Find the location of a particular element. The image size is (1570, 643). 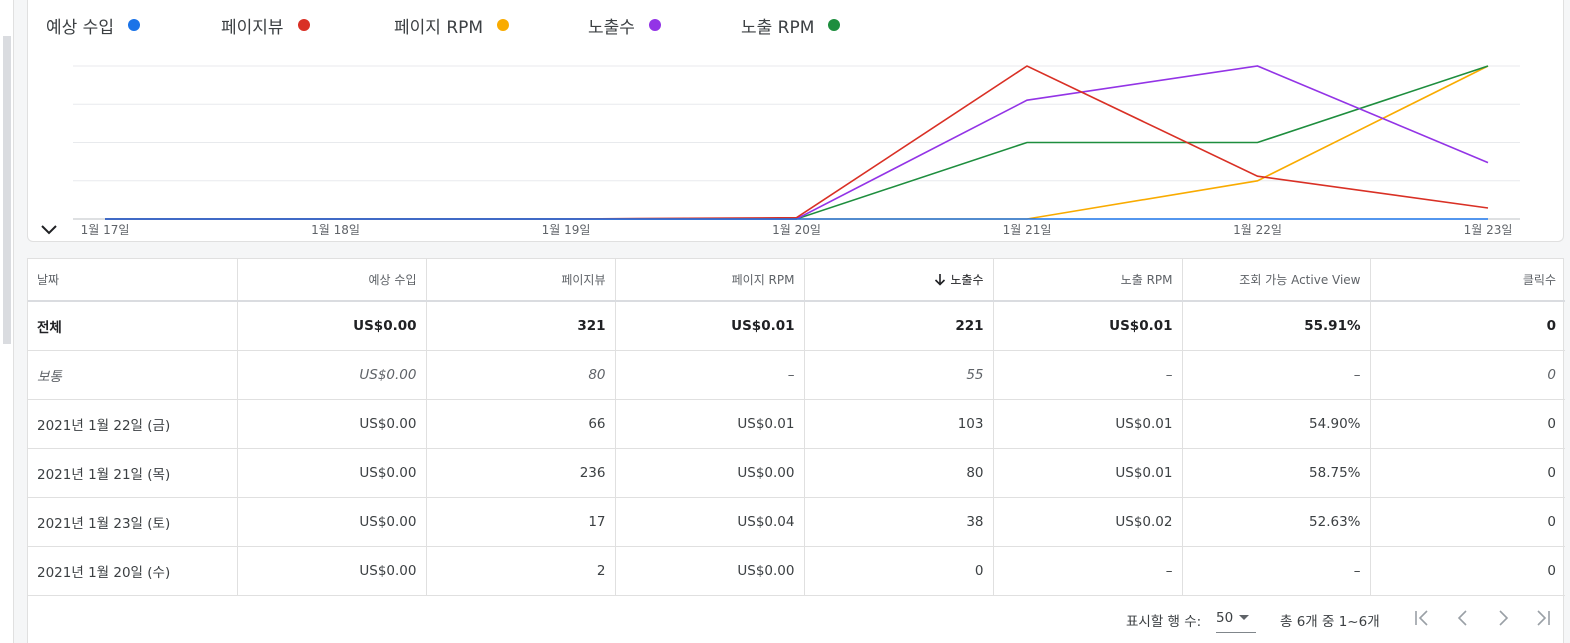

last-page-button is located at coordinates (1543, 618).